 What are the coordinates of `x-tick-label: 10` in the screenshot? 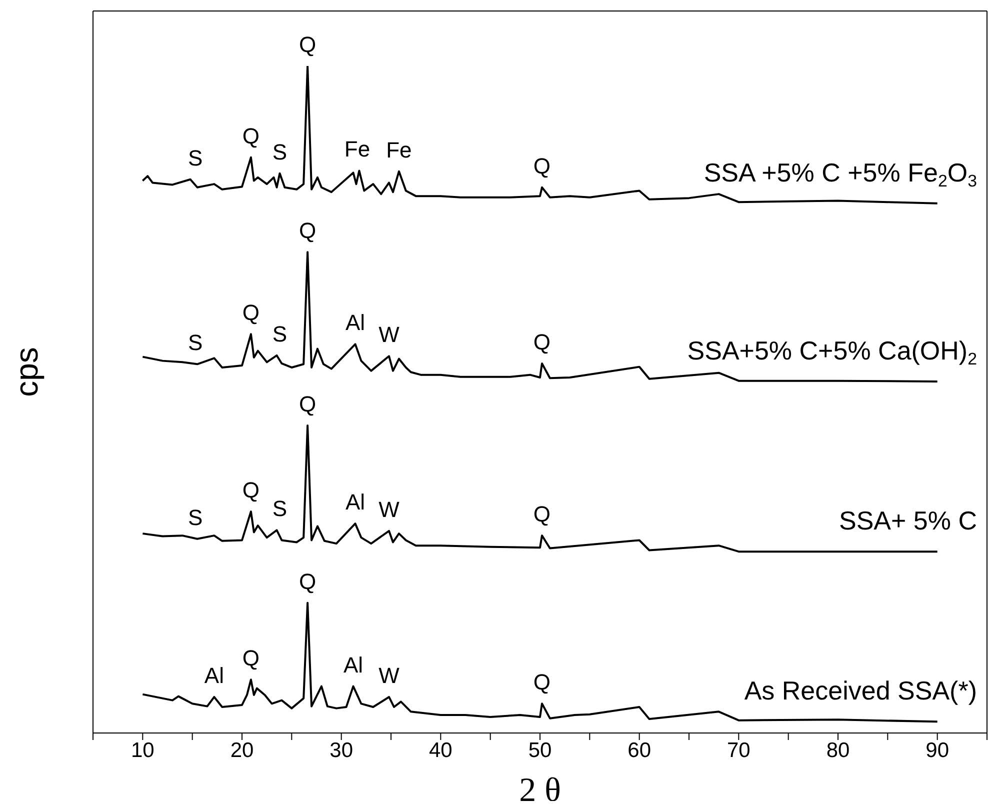 It's located at (142, 750).